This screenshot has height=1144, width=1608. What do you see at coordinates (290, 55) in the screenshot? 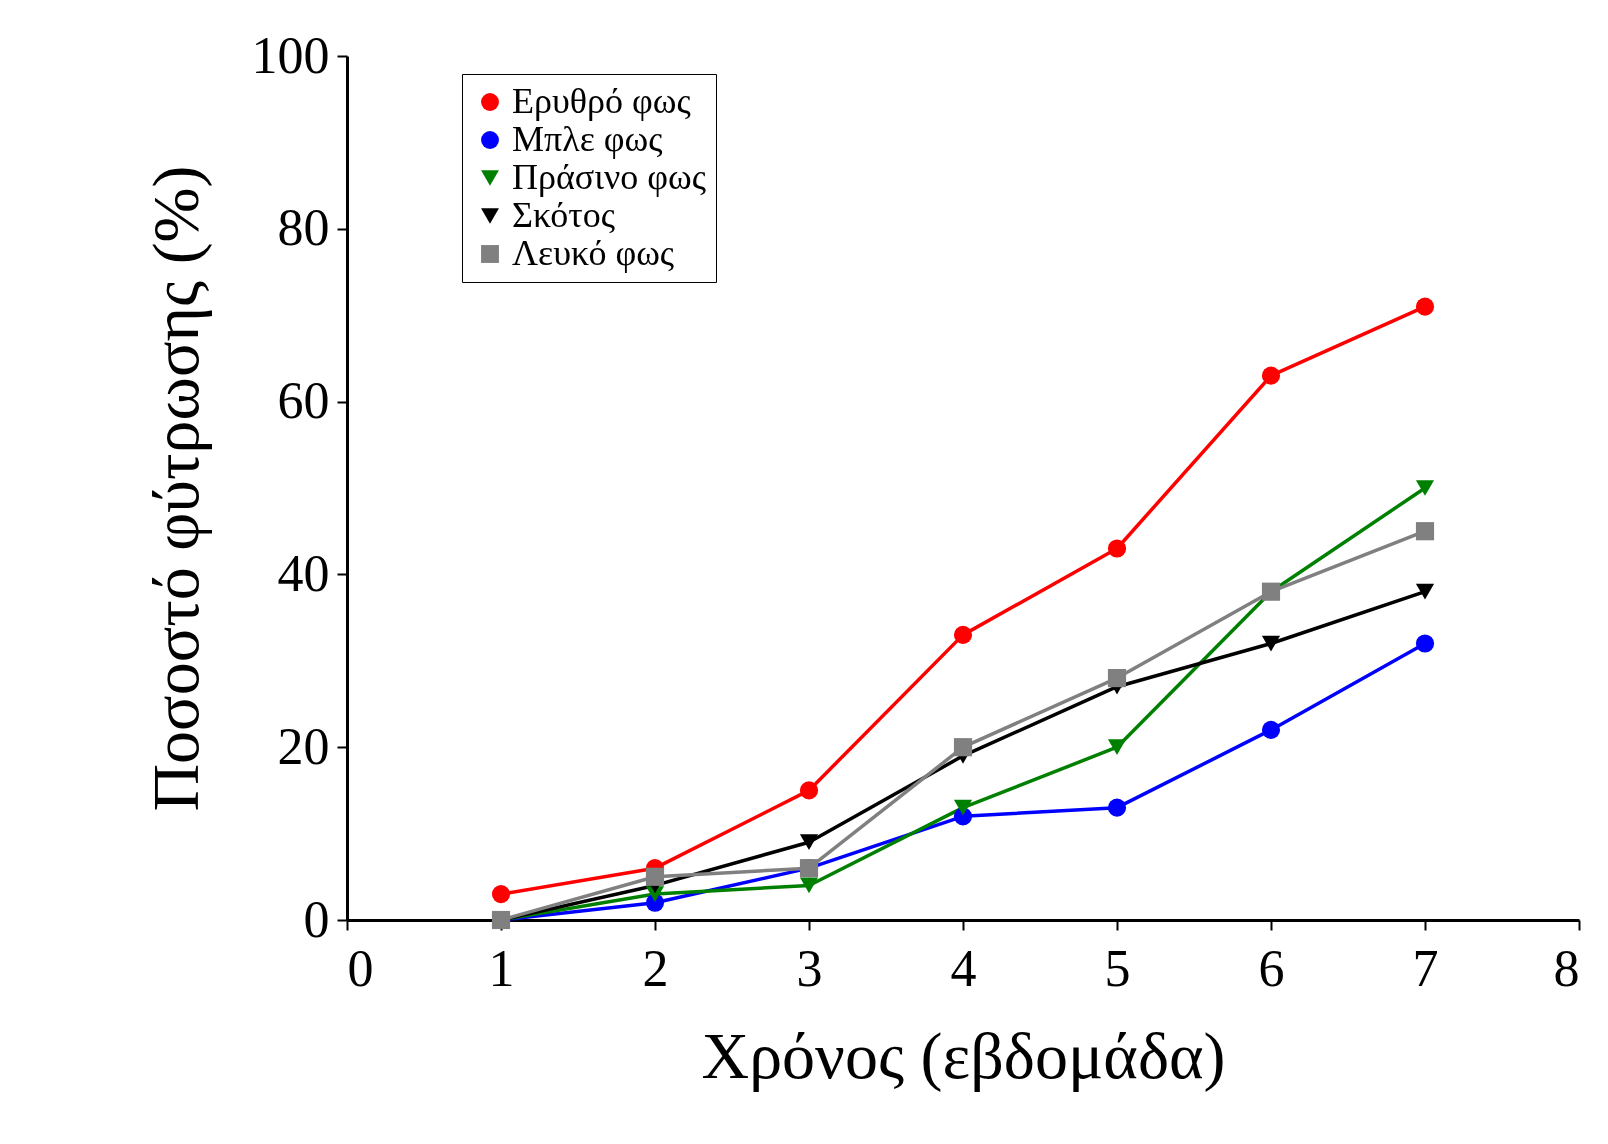
I see `y-tick-label: 100` at bounding box center [290, 55].